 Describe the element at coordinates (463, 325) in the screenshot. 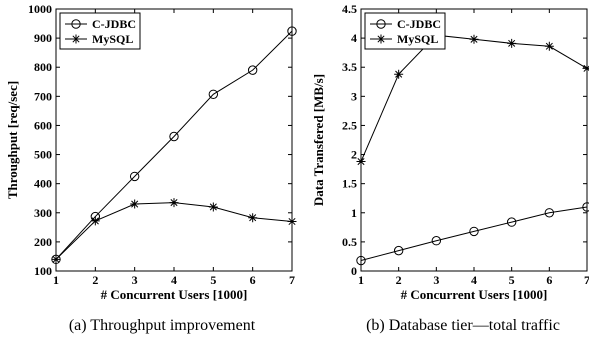

I see `figure-caption: (b) Database tier—total traffic` at that location.